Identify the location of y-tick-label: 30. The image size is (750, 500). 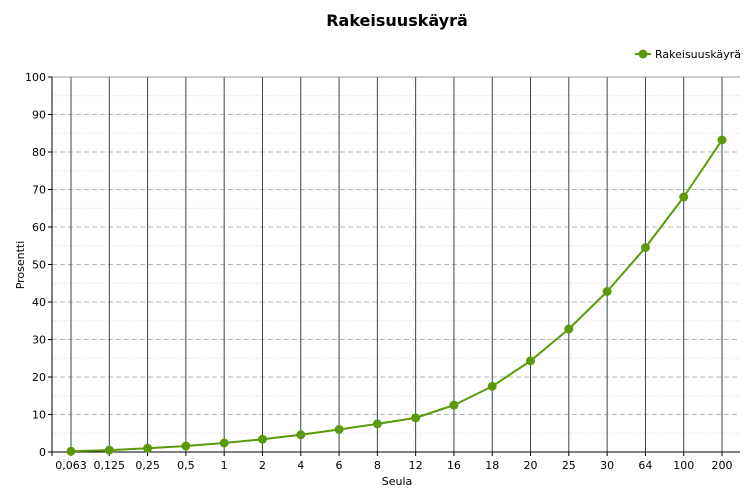
(39, 340).